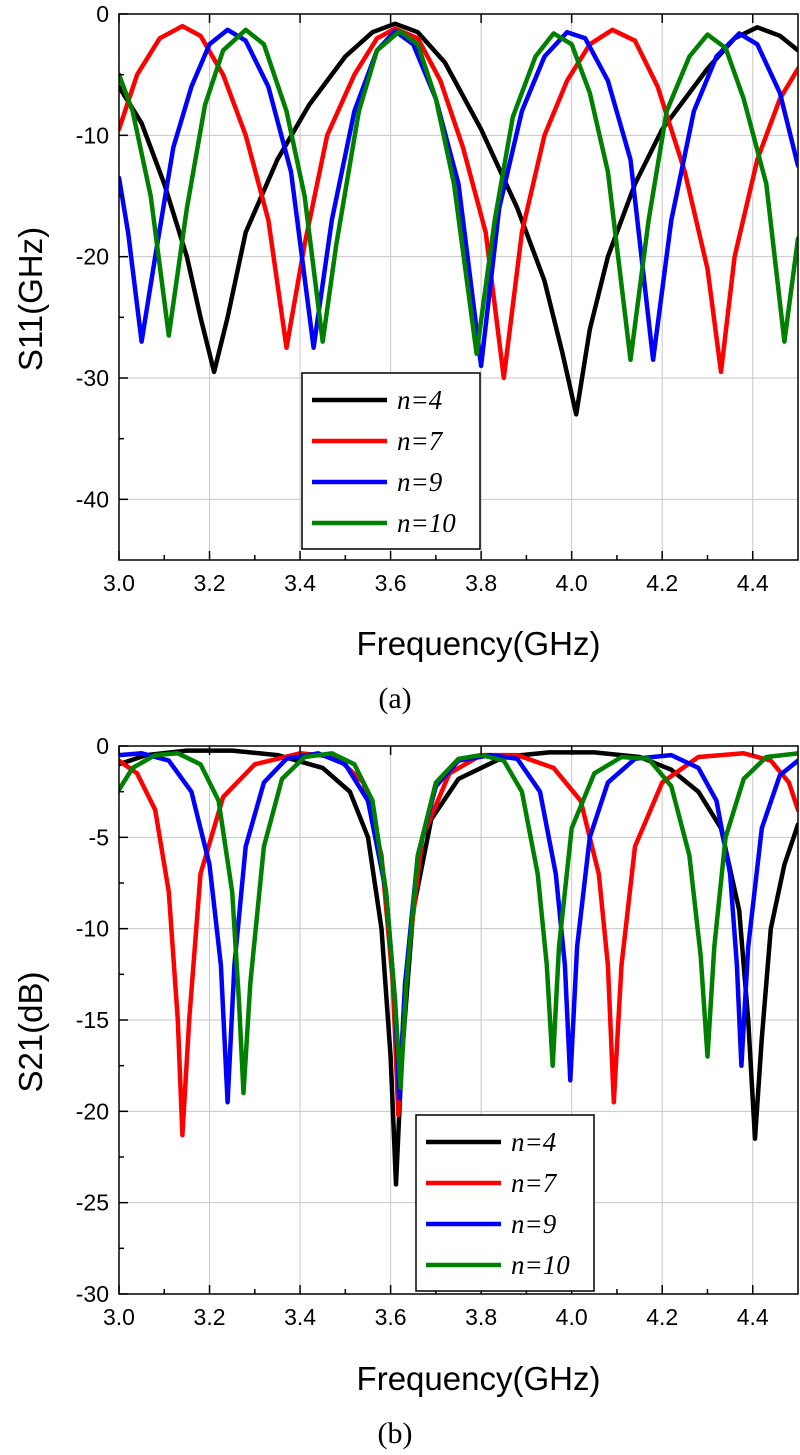  What do you see at coordinates (99, 837) in the screenshot?
I see `y-tick-label: -5` at bounding box center [99, 837].